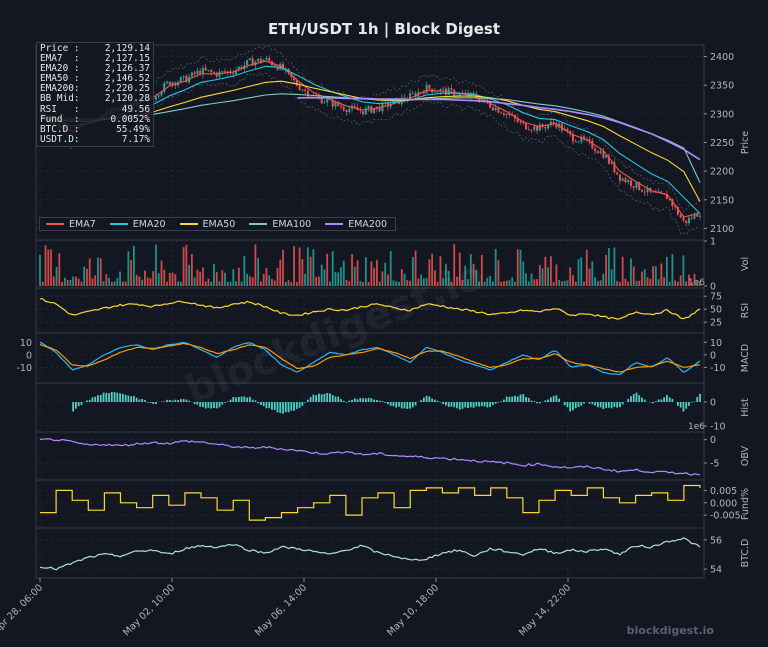 The width and height of the screenshot is (768, 647). What do you see at coordinates (95, 79) in the screenshot?
I see `info-row: EMA50 : 2,146.52` at bounding box center [95, 79].